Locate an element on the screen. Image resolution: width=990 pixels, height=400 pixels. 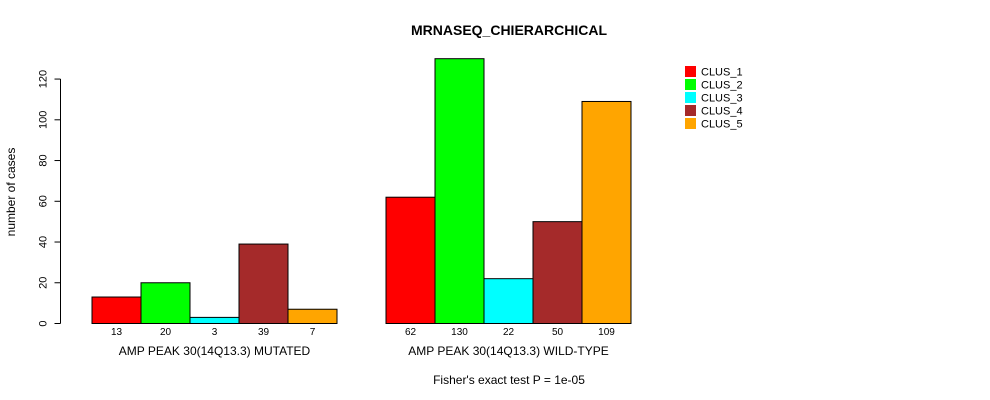
count-labels: 13 20 3 39 7 62 130 22 50 109 is located at coordinates (363, 332).